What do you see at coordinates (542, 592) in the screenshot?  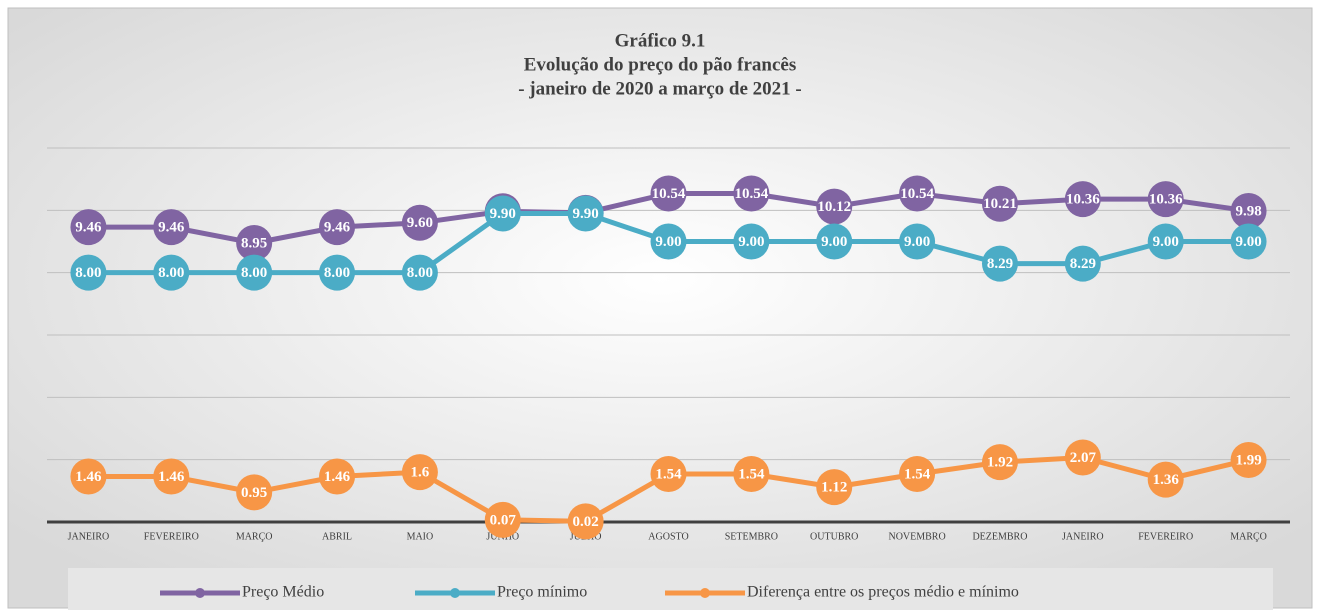 I see `legend-label: Preço mínimo` at bounding box center [542, 592].